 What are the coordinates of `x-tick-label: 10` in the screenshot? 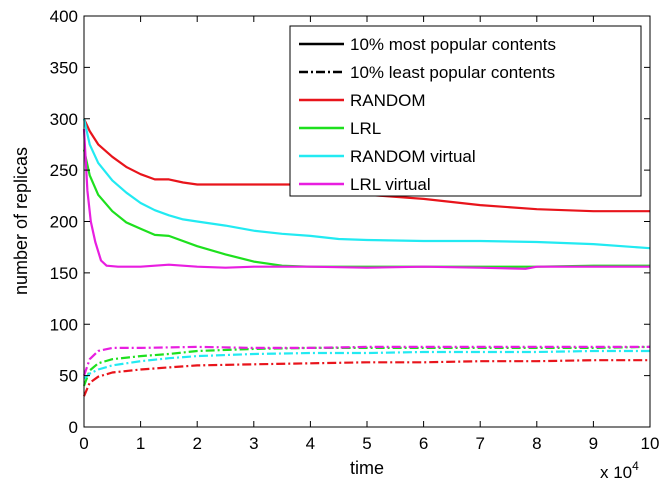 It's located at (650, 443).